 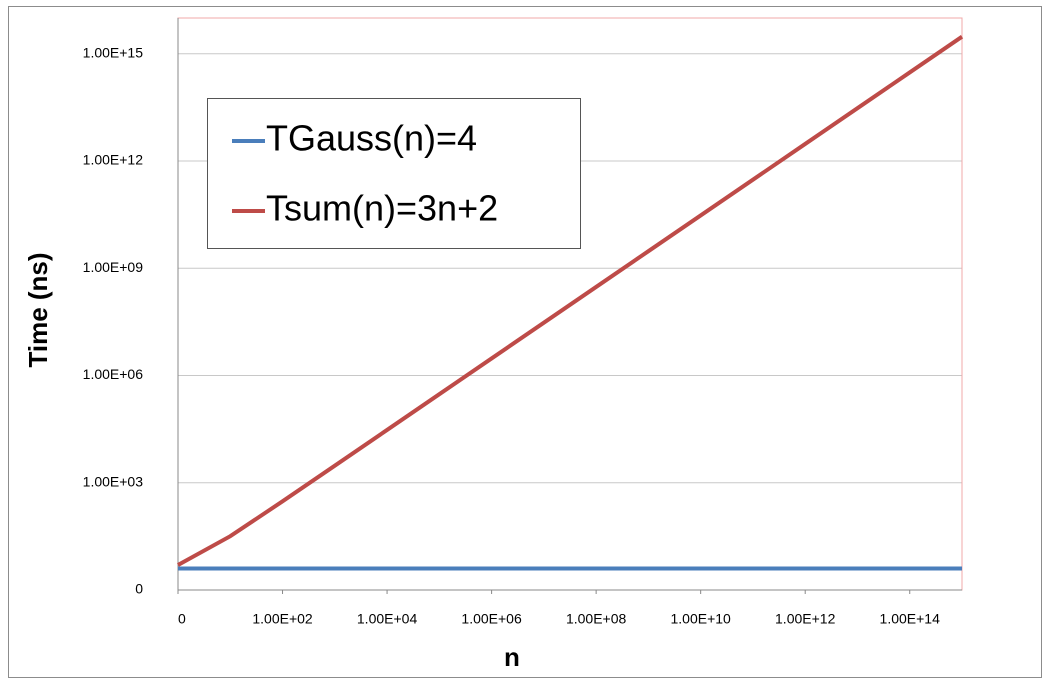 I want to click on y-tick-label: 0, so click(x=139, y=589).